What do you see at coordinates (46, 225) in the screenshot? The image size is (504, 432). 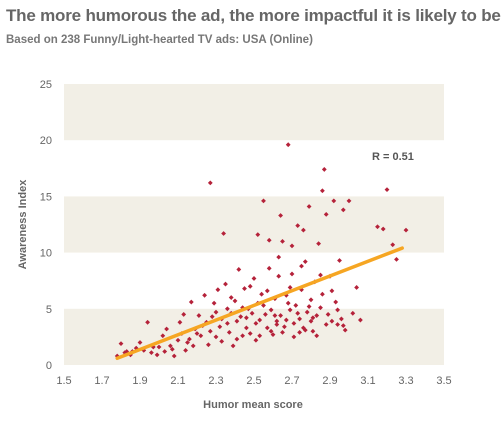 I see `y-tick-labels: 0 5 10 15 20 25` at bounding box center [46, 225].